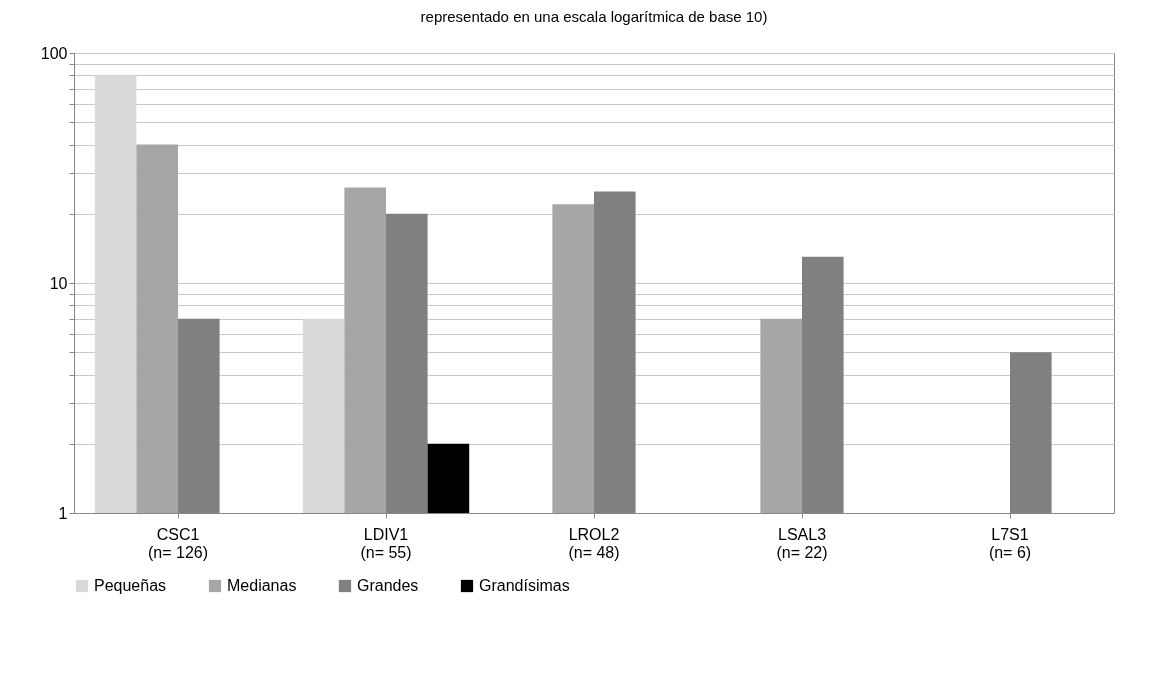 The width and height of the screenshot is (1150, 673). What do you see at coordinates (594, 543) in the screenshot?
I see `x-tick-label: LROL2 (n= 48)` at bounding box center [594, 543].